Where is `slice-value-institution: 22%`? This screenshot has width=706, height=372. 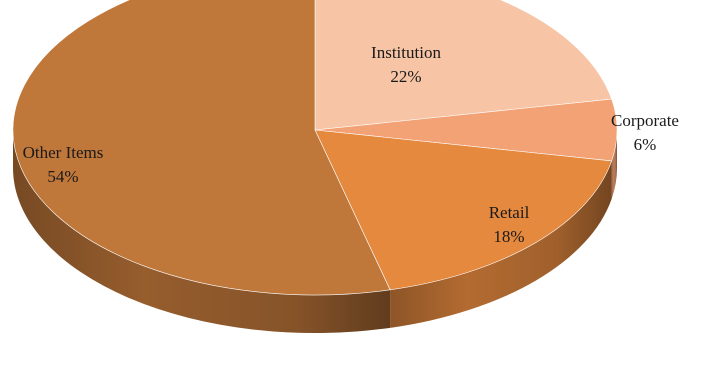
slice-value-institution: 22% is located at coordinates (405, 76).